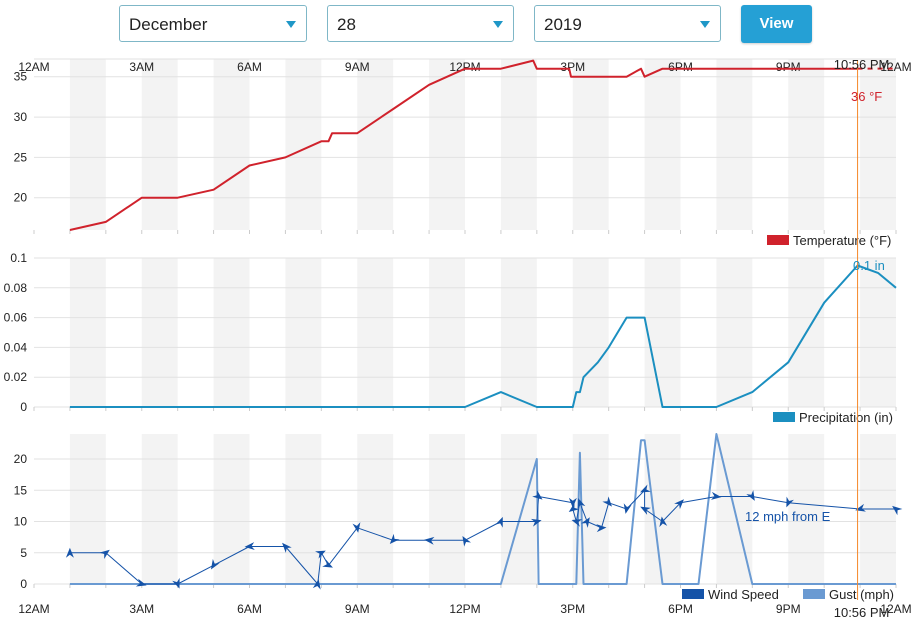 This screenshot has height=625, width=924. Describe the element at coordinates (572, 67) in the screenshot. I see `x-tick-label-top: 3PM` at that location.